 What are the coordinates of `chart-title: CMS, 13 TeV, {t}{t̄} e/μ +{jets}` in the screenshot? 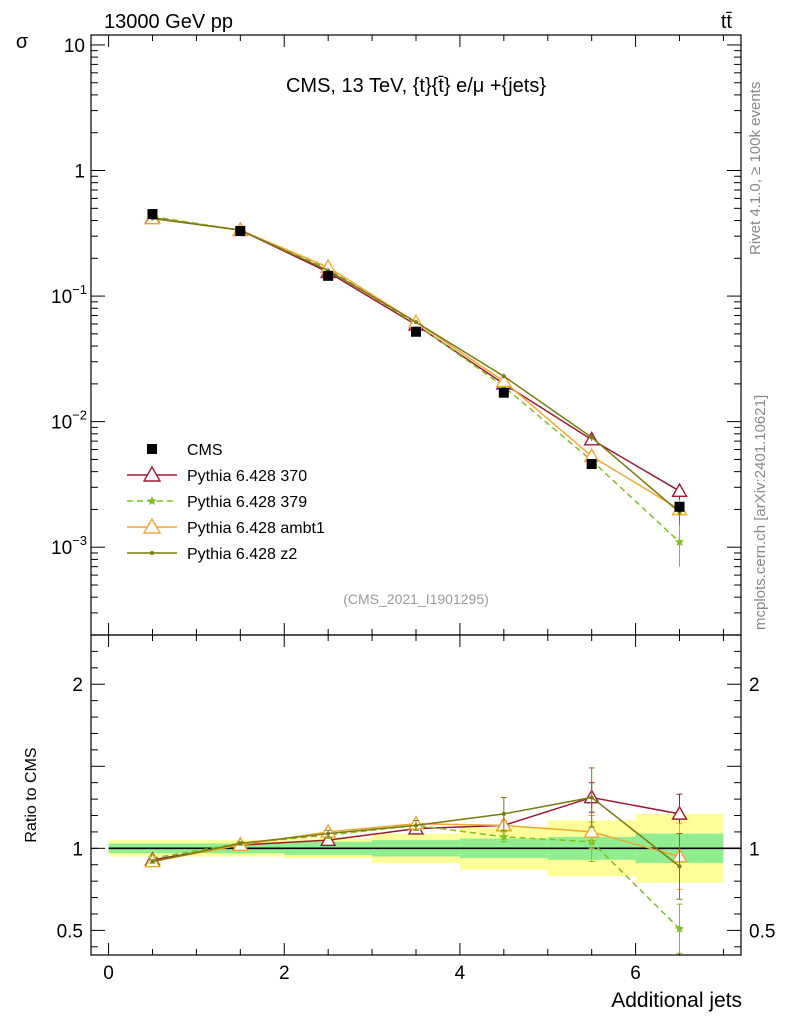 It's located at (416, 86).